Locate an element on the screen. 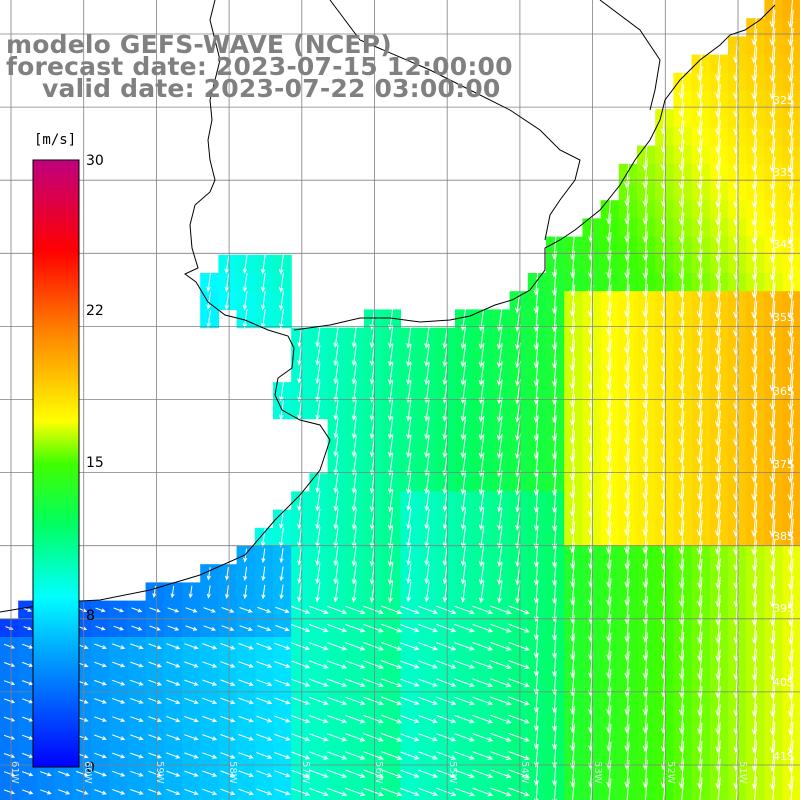 This screenshot has height=800, width=800. lat-label-41s: 41S is located at coordinates (783, 756).